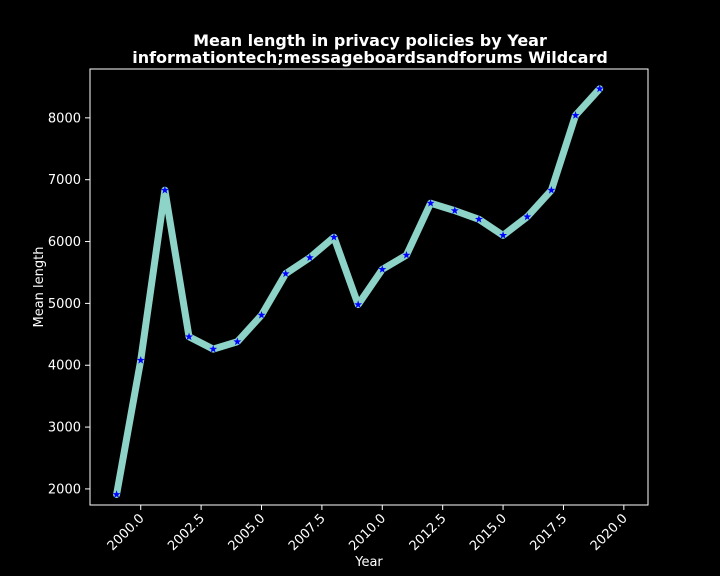 Image resolution: width=720 pixels, height=576 pixels. What do you see at coordinates (368, 562) in the screenshot?
I see `x-axis-label: Year` at bounding box center [368, 562].